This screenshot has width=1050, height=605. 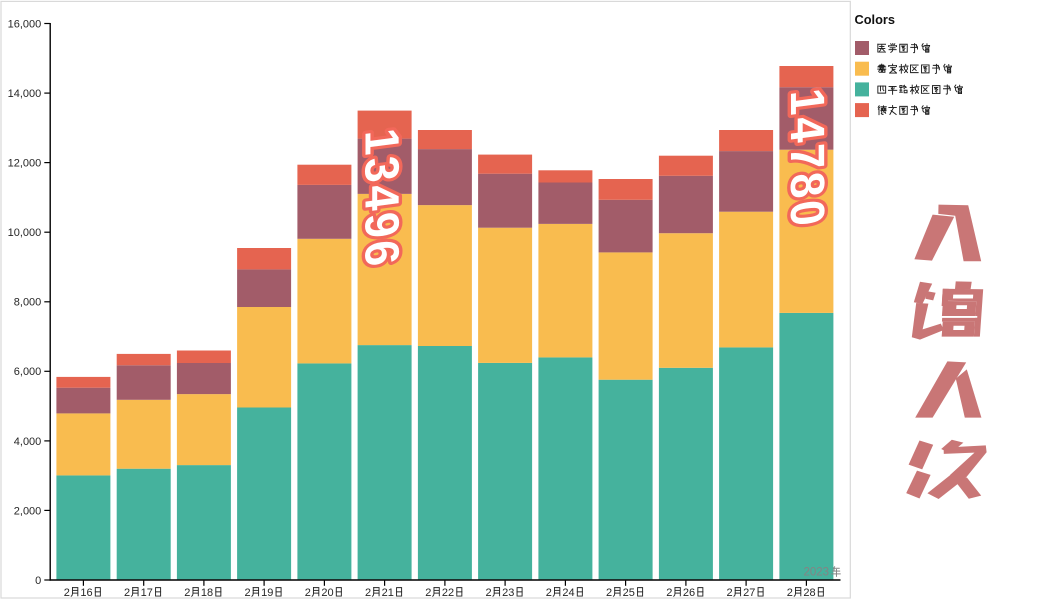 I want to click on svg-text: 8,000, so click(x=28, y=303).